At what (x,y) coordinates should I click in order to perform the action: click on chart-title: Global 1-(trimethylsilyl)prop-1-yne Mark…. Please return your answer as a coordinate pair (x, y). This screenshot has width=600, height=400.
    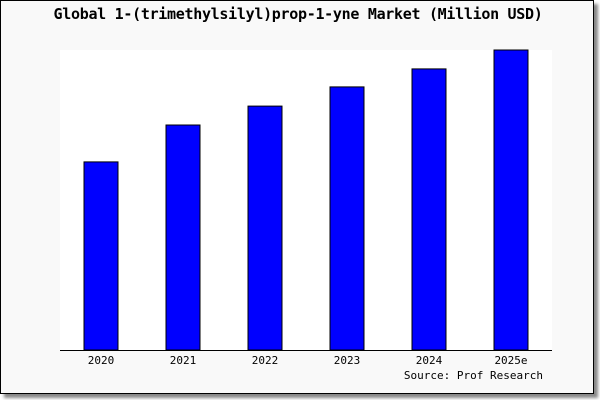
    Looking at the image, I should click on (298, 14).